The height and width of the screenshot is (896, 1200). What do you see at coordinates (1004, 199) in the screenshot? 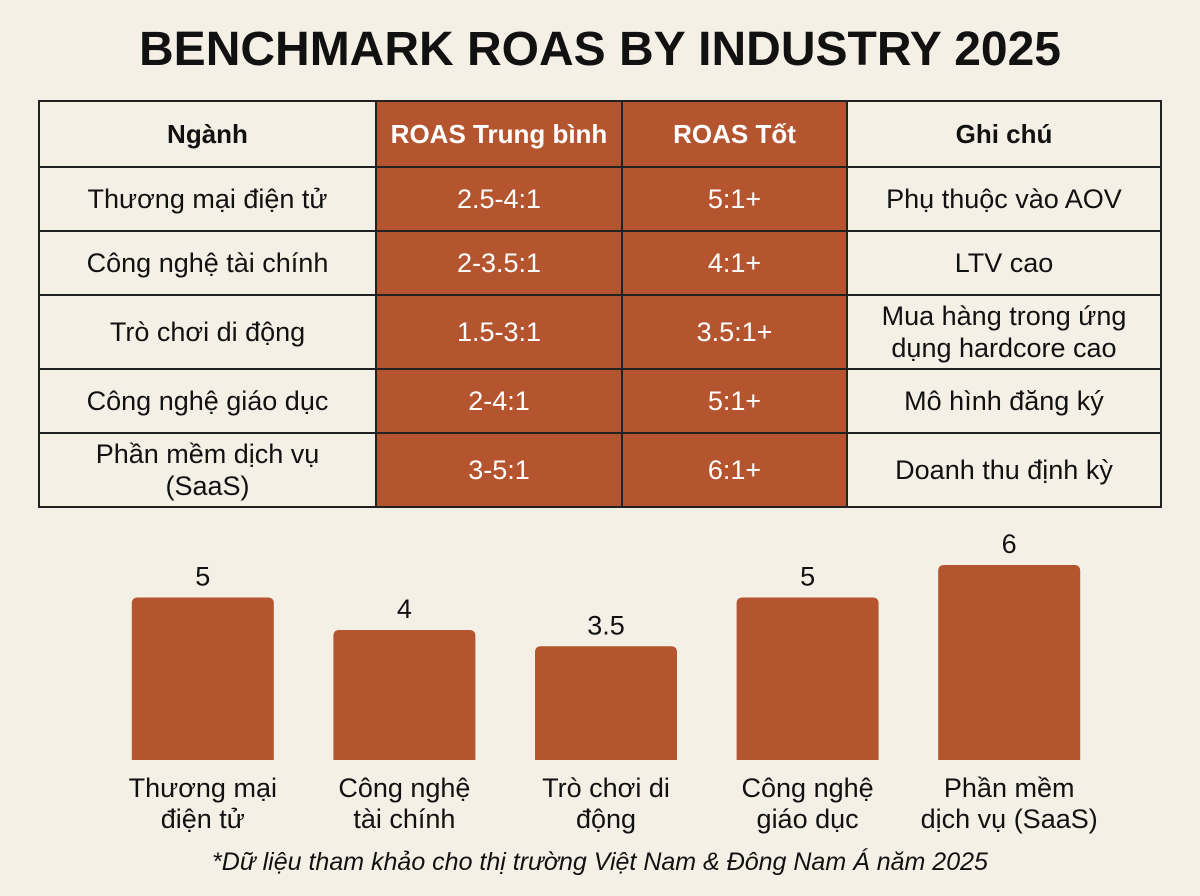
I see `table-cell: Phụ thuộc vào AOV` at bounding box center [1004, 199].